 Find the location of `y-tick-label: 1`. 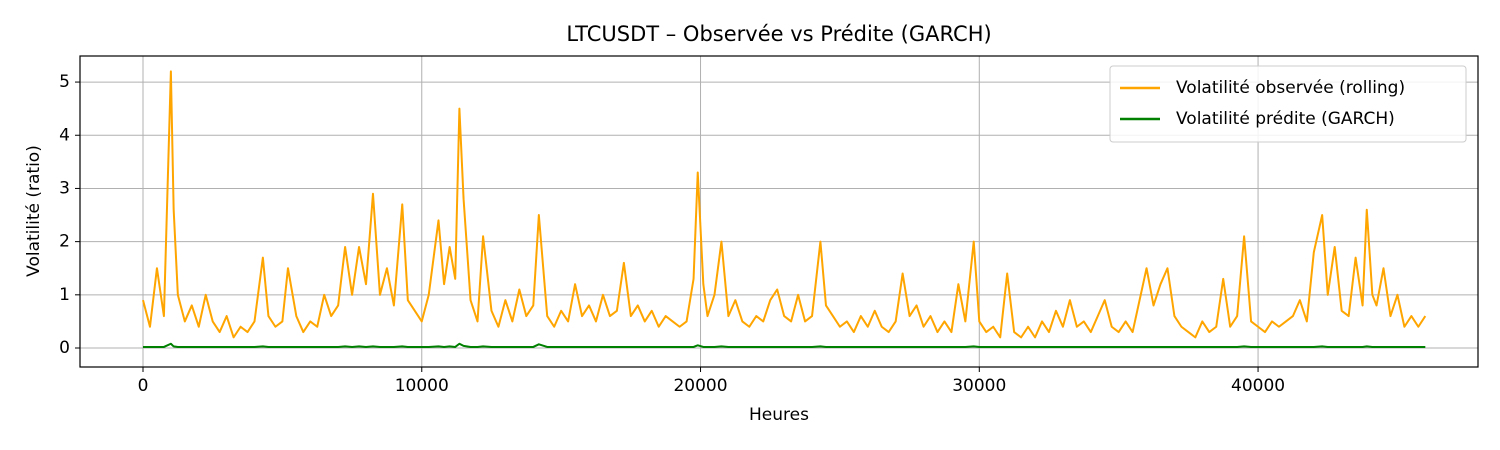

y-tick-label: 1 is located at coordinates (64, 295).